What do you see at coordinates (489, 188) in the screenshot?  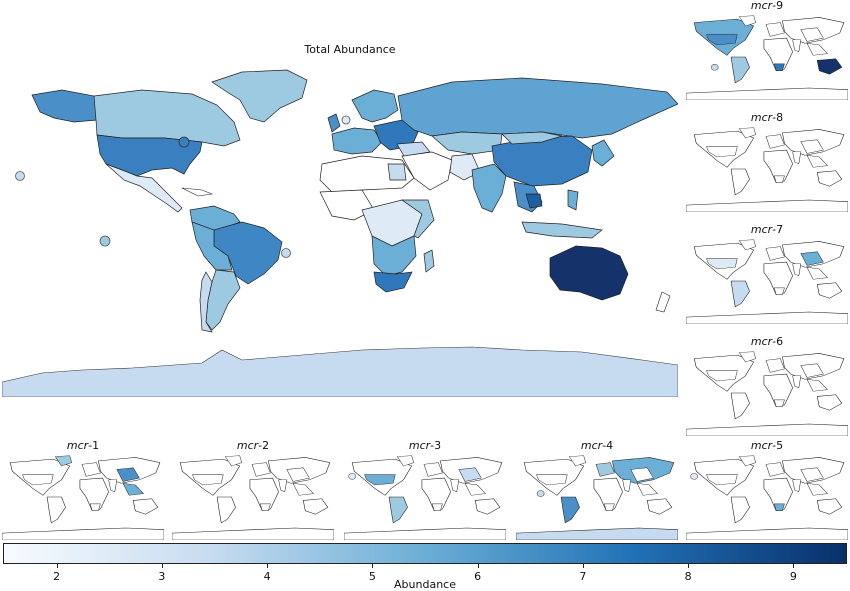 I see `region-india` at bounding box center [489, 188].